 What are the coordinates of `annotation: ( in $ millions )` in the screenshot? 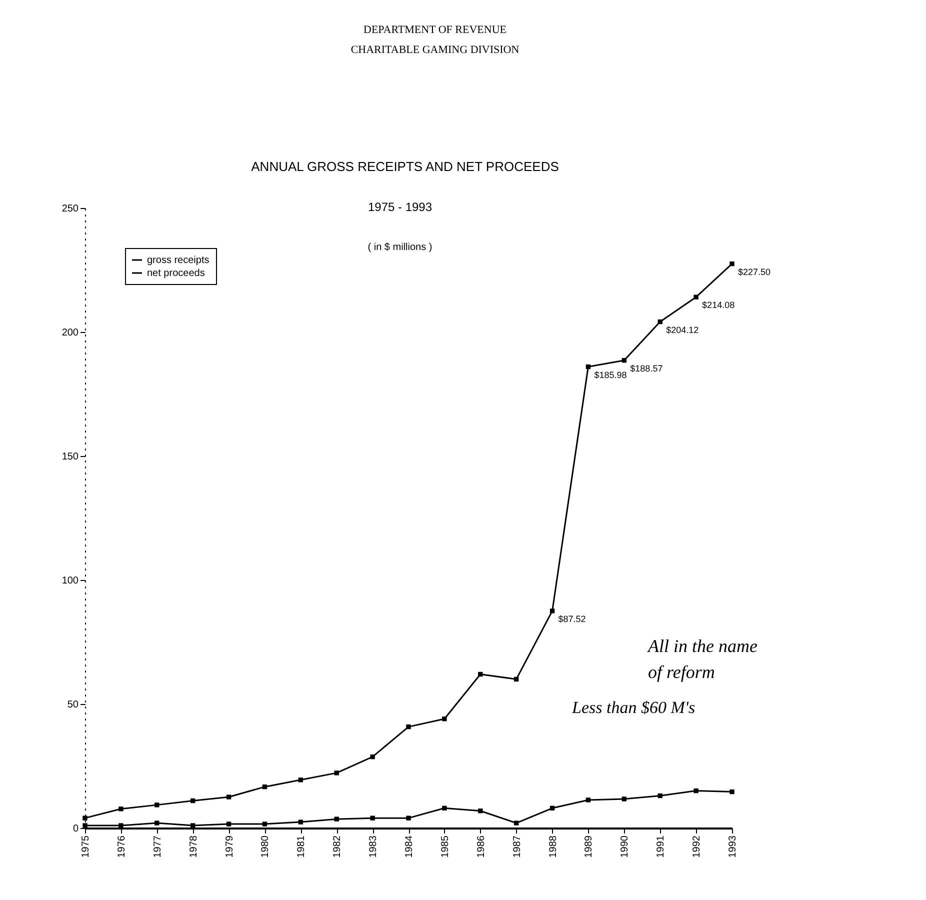 It's located at (400, 247).